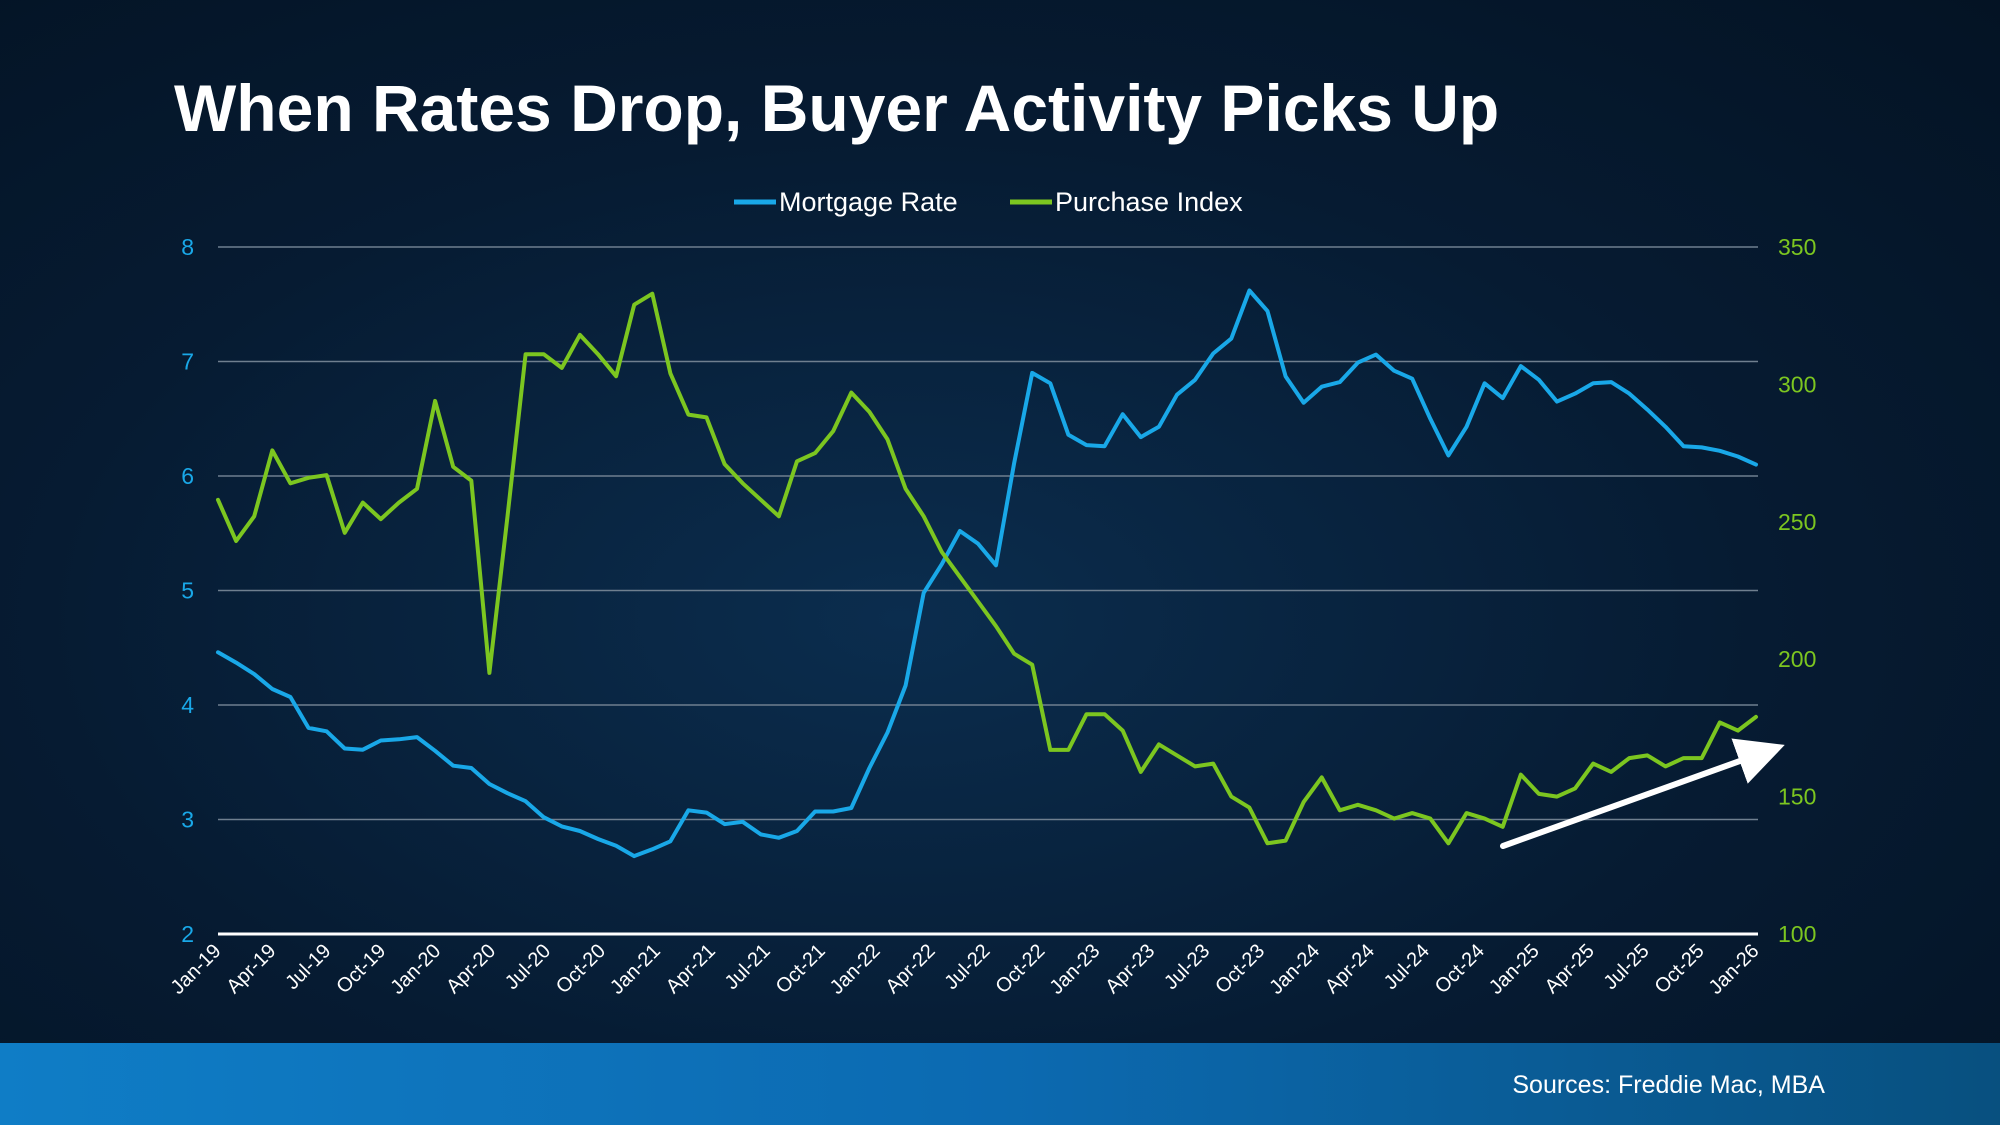 The image size is (2000, 1125). I want to click on left-y-tick-label: 5, so click(187, 591).